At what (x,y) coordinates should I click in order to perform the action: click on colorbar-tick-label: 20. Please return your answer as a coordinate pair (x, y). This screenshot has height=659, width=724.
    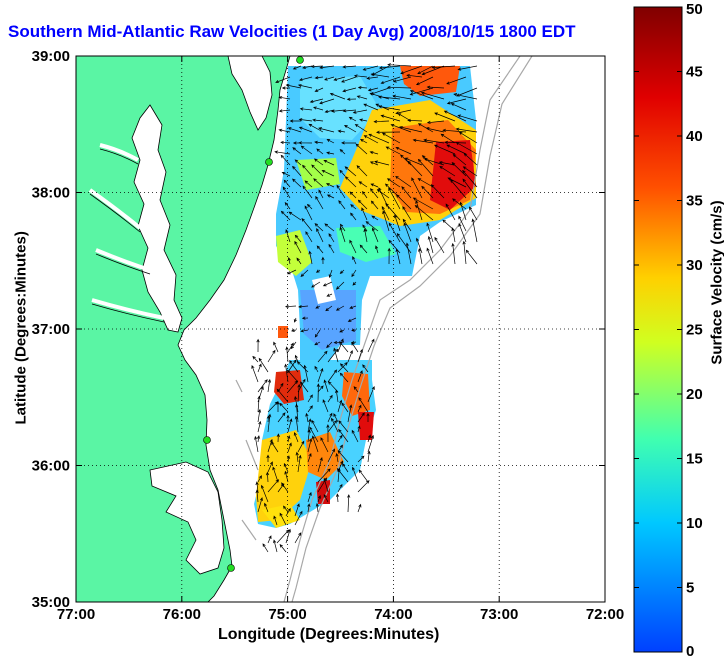
    Looking at the image, I should click on (694, 394).